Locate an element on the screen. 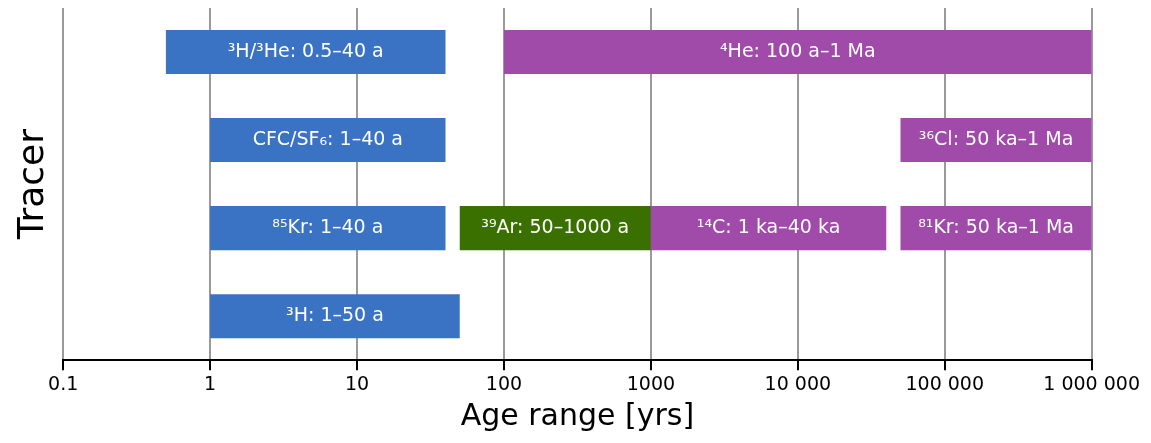 This screenshot has width=1151, height=443. data-label: ³⁶Cl: 50 ka–1 Ma is located at coordinates (996, 138).